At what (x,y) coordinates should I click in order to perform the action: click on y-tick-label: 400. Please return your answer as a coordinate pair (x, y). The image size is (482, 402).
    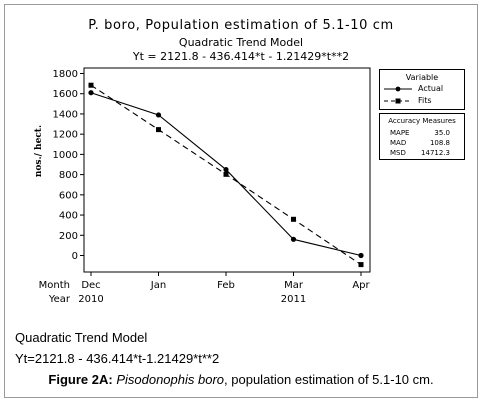
    Looking at the image, I should click on (68, 216).